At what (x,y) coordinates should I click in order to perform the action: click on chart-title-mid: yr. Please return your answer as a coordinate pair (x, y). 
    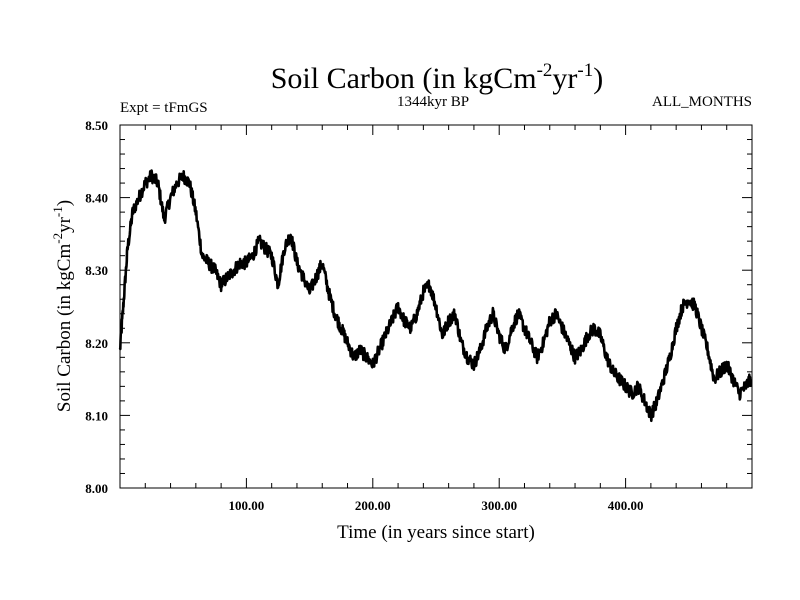
    Looking at the image, I should click on (564, 78).